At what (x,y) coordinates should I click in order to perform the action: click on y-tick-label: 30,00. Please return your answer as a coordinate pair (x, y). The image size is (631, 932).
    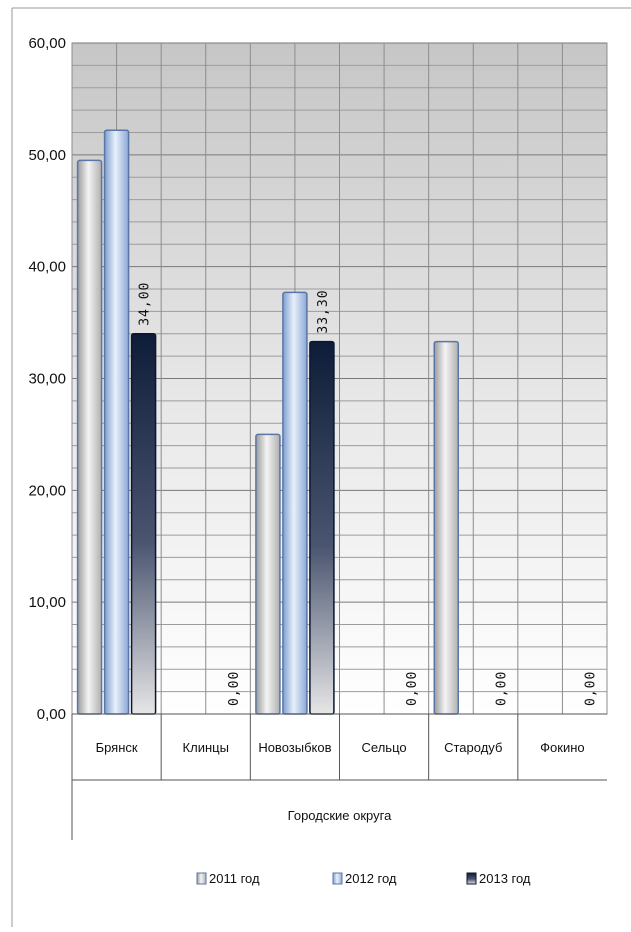
    Looking at the image, I should click on (47, 379).